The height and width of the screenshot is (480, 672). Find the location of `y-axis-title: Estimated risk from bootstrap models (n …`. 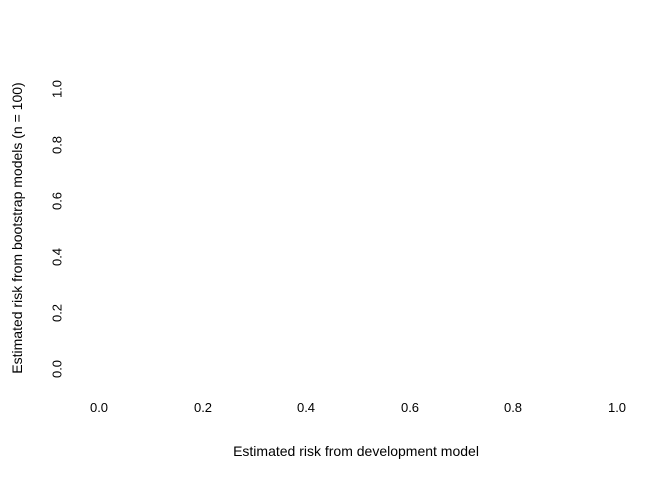

y-axis-title: Estimated risk from bootstrap models (n … is located at coordinates (17, 228).